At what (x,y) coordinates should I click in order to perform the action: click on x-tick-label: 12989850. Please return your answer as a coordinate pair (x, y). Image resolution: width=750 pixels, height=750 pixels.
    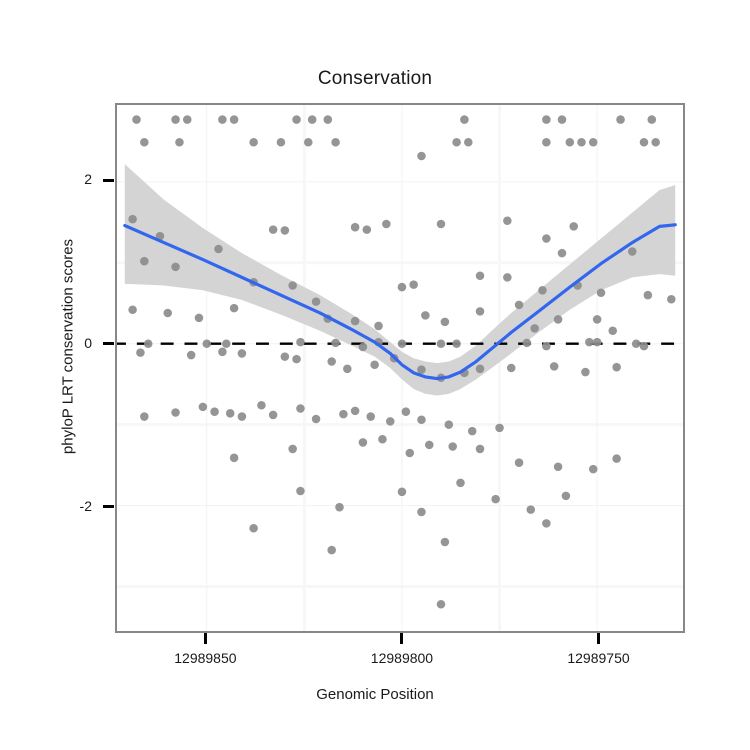
    Looking at the image, I should click on (205, 658).